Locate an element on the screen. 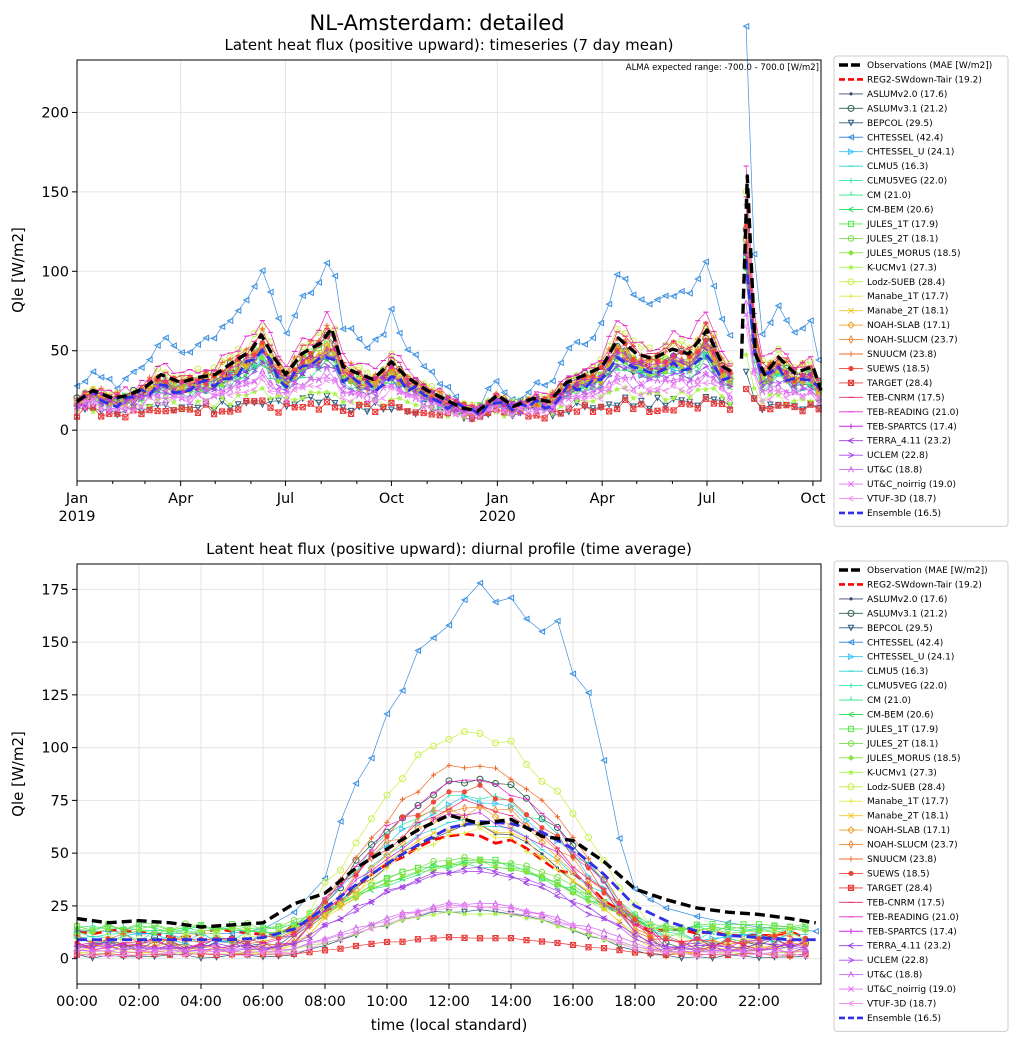 The width and height of the screenshot is (1020, 1044). figure-title: NL-Amsterdam: detailed is located at coordinates (436, 23).